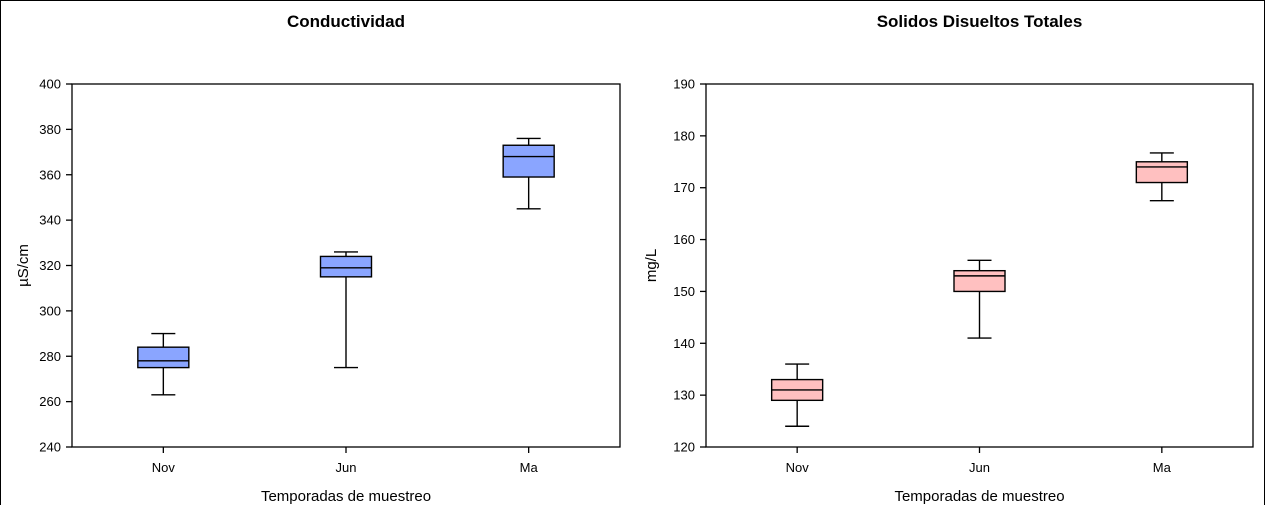  Describe the element at coordinates (50, 220) in the screenshot. I see `y-tick-label: 340` at that location.